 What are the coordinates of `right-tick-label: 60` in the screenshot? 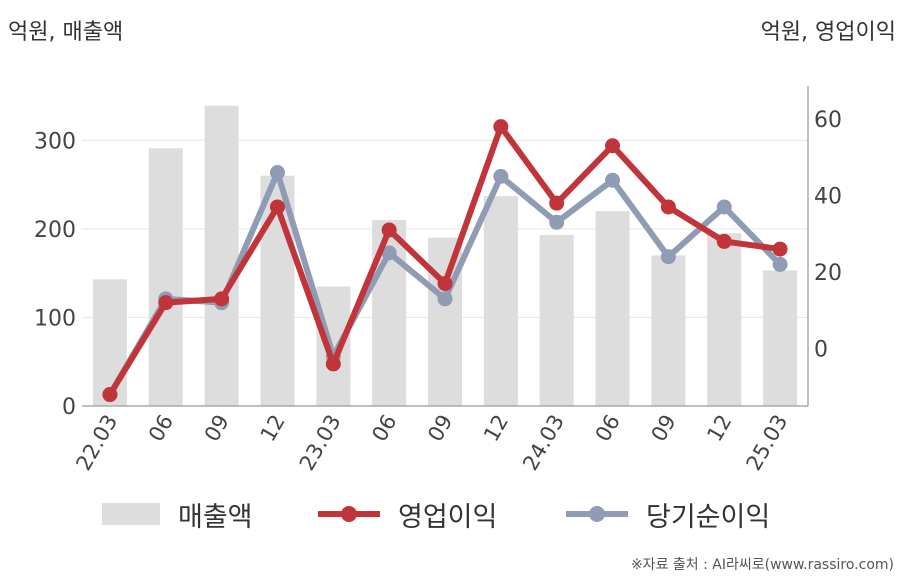 It's located at (828, 120).